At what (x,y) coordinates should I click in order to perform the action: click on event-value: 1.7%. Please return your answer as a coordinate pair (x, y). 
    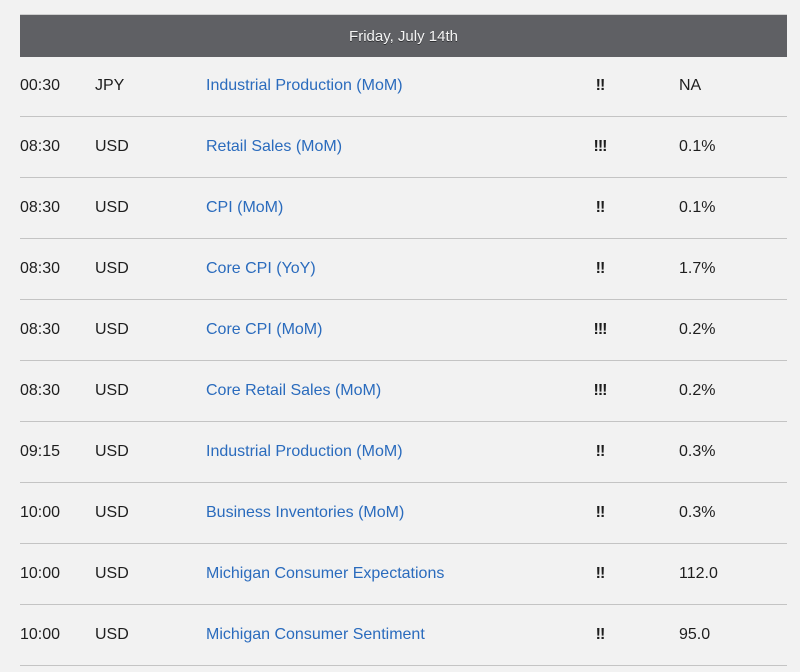
    Looking at the image, I should click on (697, 268).